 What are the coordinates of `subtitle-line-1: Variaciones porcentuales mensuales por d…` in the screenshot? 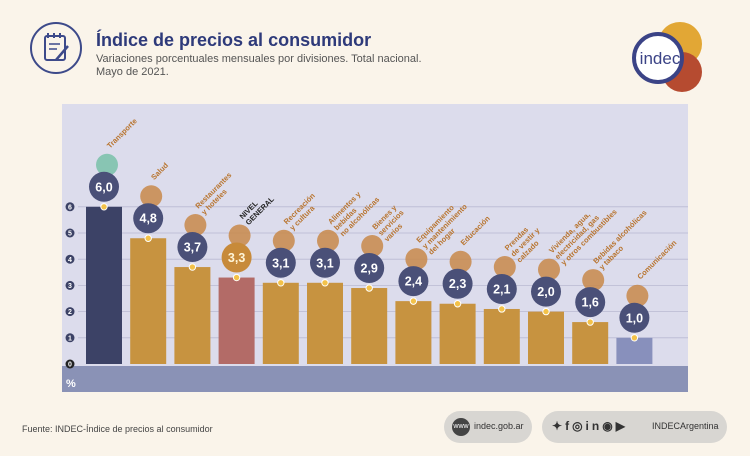 It's located at (259, 59).